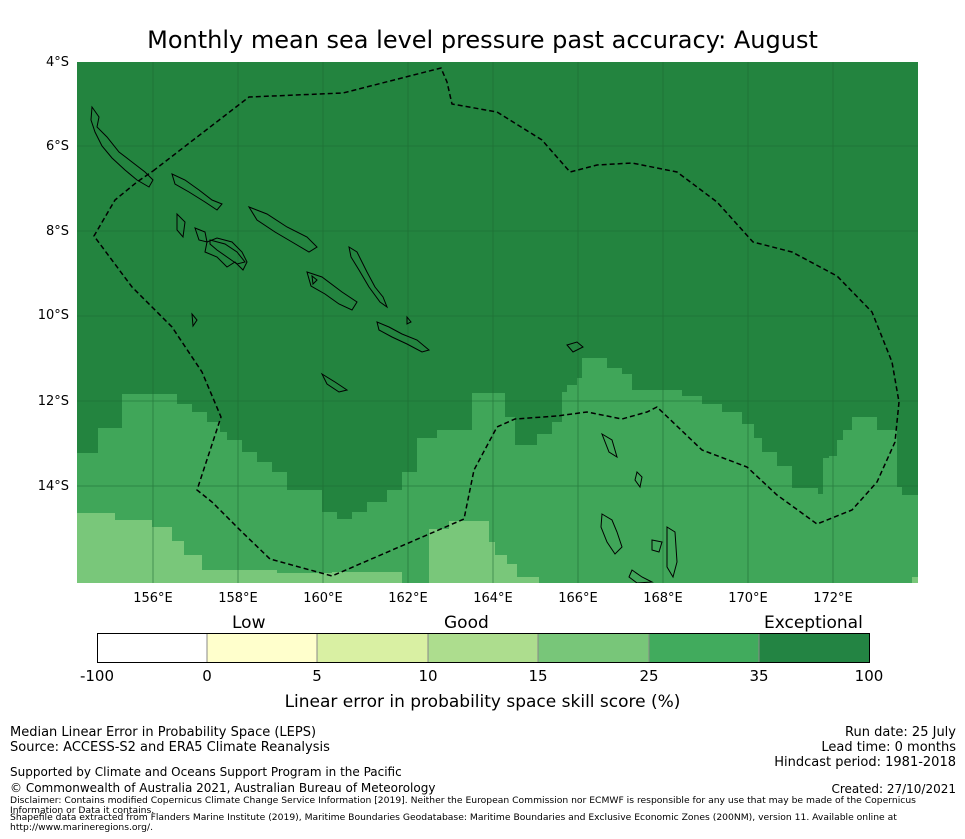 The height and width of the screenshot is (839, 965). Describe the element at coordinates (833, 598) in the screenshot. I see `x-tick-172e: 172°E` at that location.